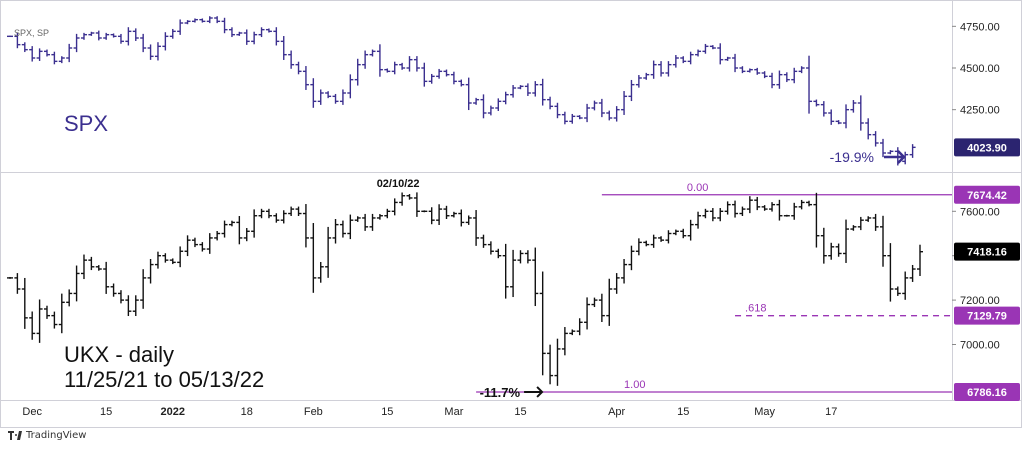 The height and width of the screenshot is (452, 1023). Describe the element at coordinates (47, 435) in the screenshot. I see `tradingview-footer: TradingView` at that location.